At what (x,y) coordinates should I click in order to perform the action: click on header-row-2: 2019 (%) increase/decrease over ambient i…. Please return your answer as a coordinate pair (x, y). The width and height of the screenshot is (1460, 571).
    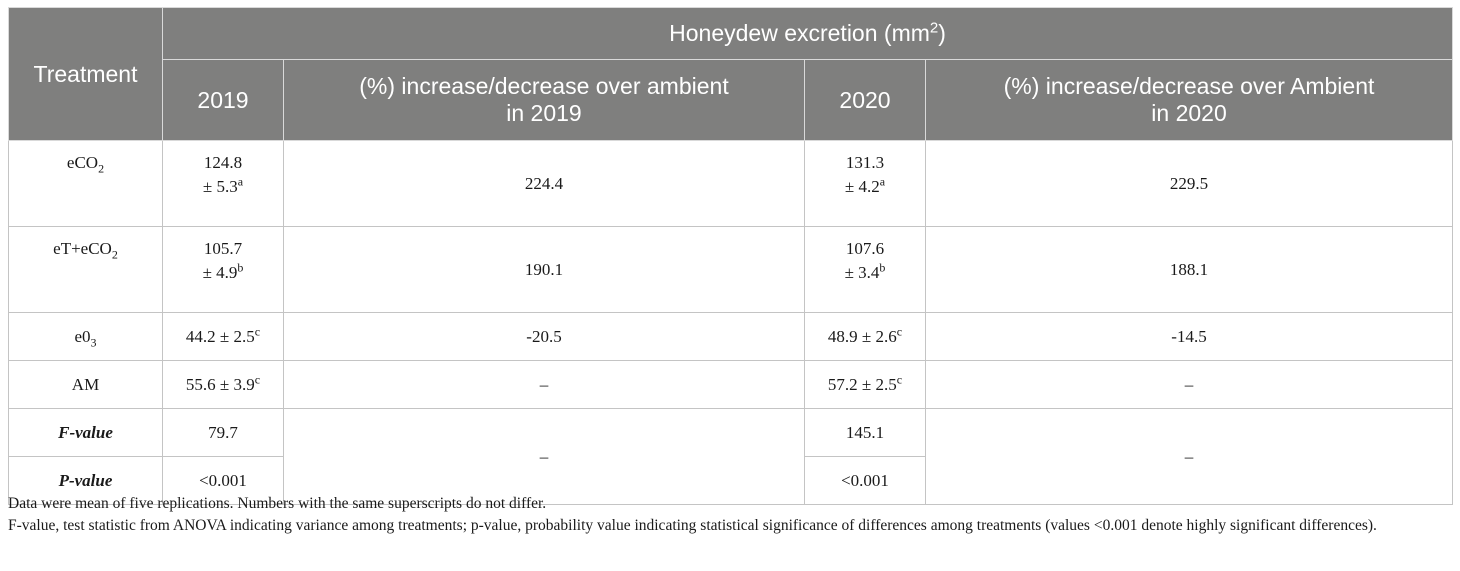
    Looking at the image, I should click on (731, 100).